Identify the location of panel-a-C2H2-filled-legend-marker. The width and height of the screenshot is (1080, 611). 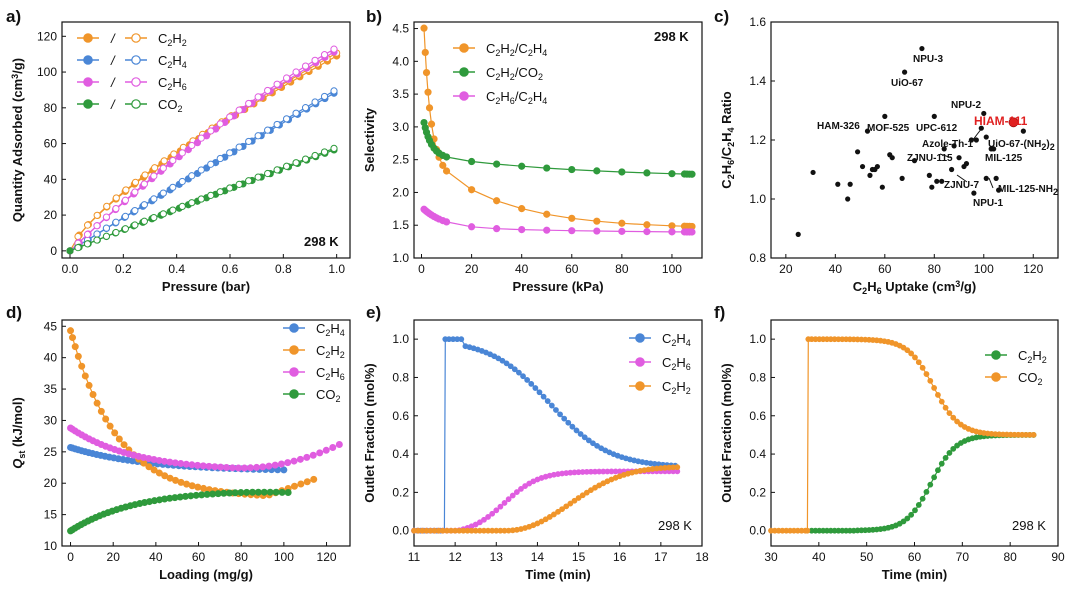
(88, 38).